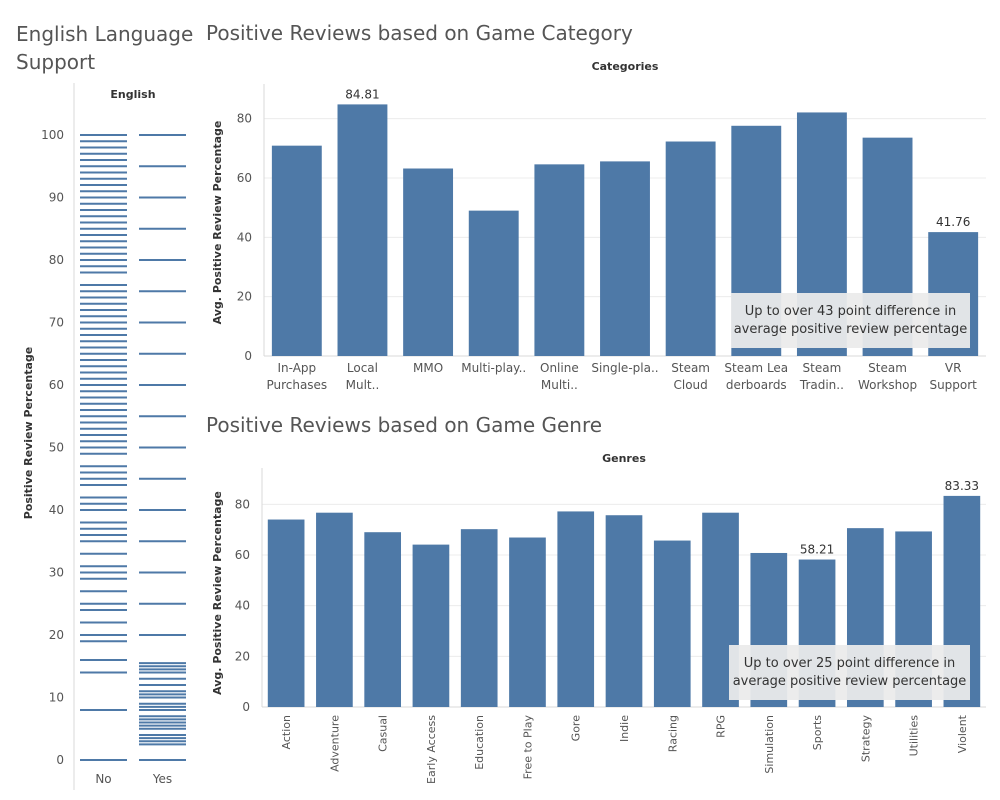  Describe the element at coordinates (244, 297) in the screenshot. I see `categories-ytick-label: 20` at that location.